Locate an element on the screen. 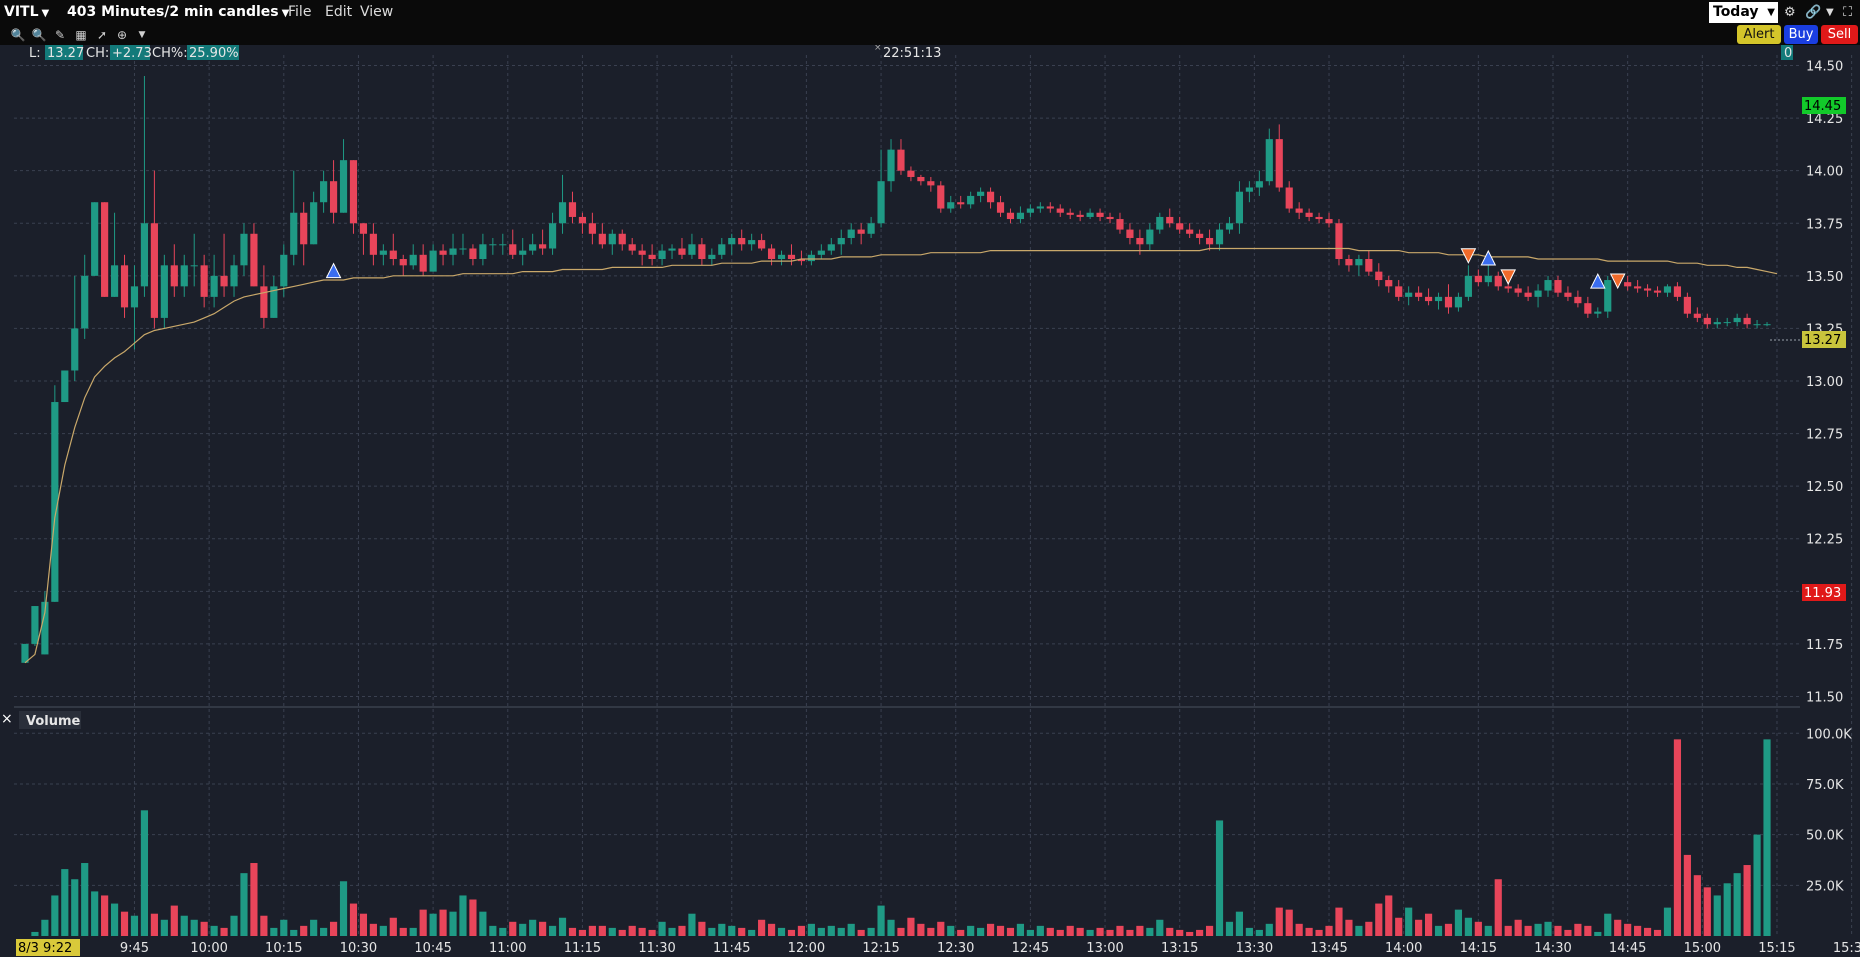 Image resolution: width=1860 pixels, height=957 pixels. link-icon: 🔗 is located at coordinates (1813, 12).